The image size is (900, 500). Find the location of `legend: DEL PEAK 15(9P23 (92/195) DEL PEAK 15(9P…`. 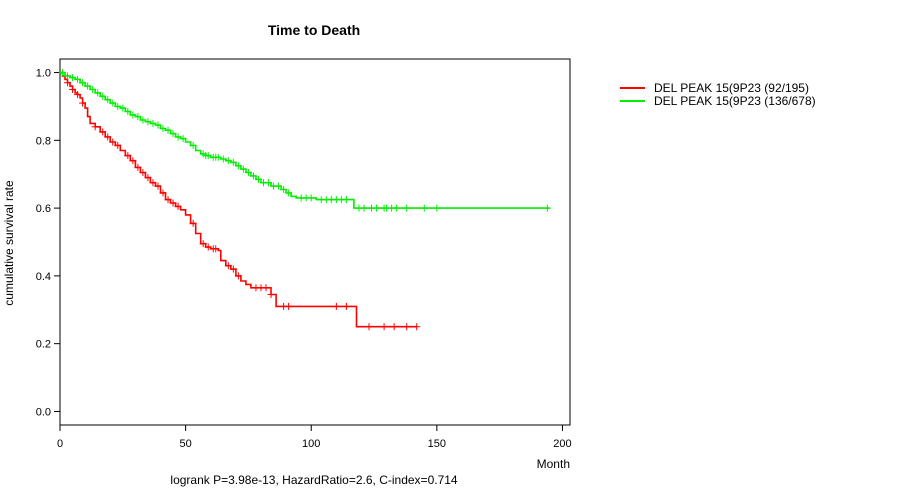

legend: DEL PEAK 15(9P23 (92/195) DEL PEAK 15(9P… is located at coordinates (718, 94).